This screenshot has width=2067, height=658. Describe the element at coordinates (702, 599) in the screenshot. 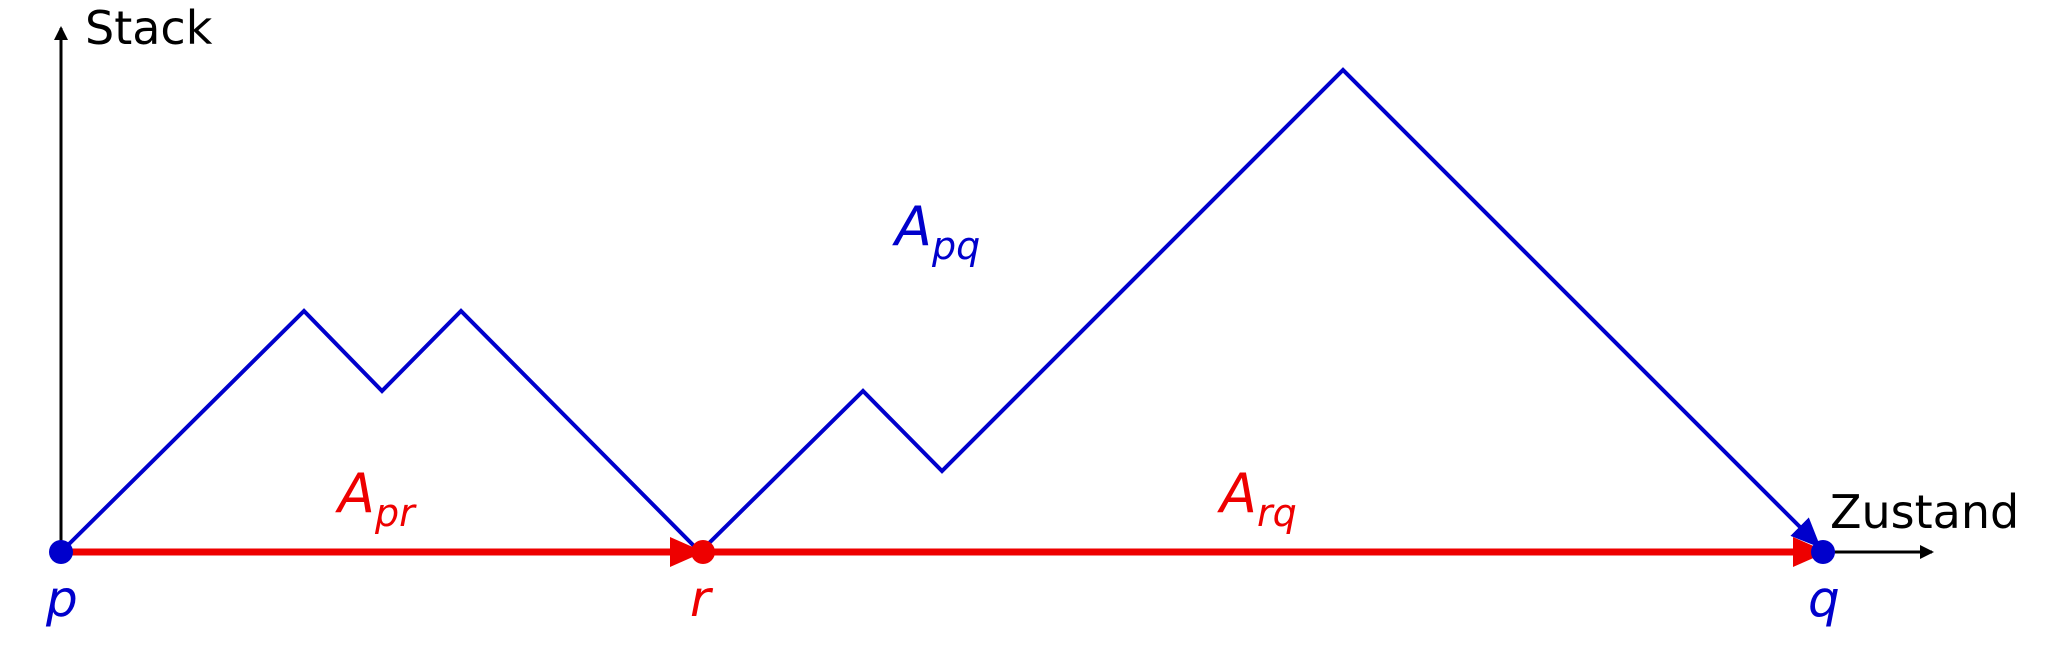

I see `point-r-label: r` at that location.